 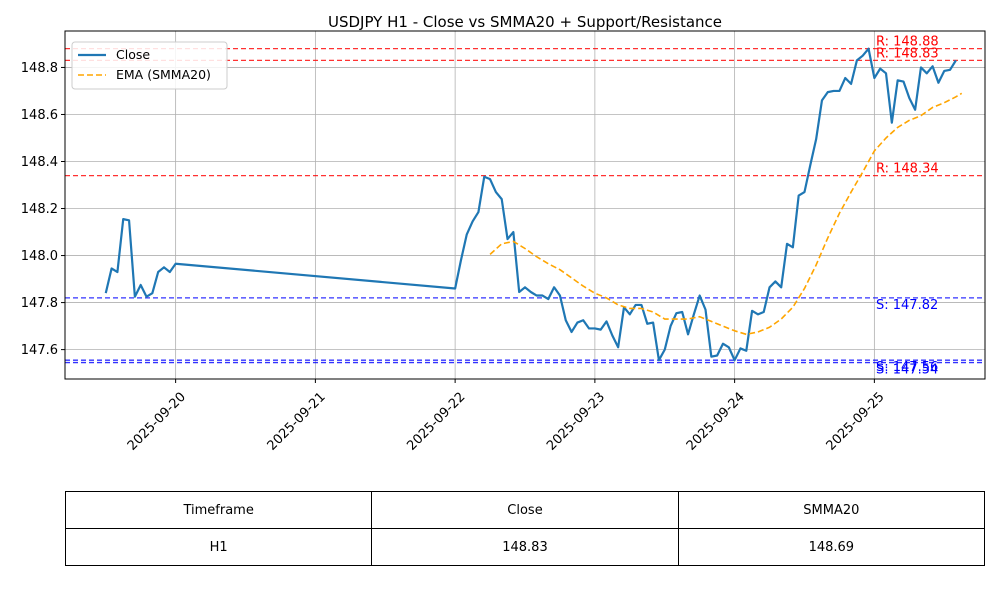 What do you see at coordinates (218, 510) in the screenshot?
I see `table-header-timeframe: Timeframe` at bounding box center [218, 510].